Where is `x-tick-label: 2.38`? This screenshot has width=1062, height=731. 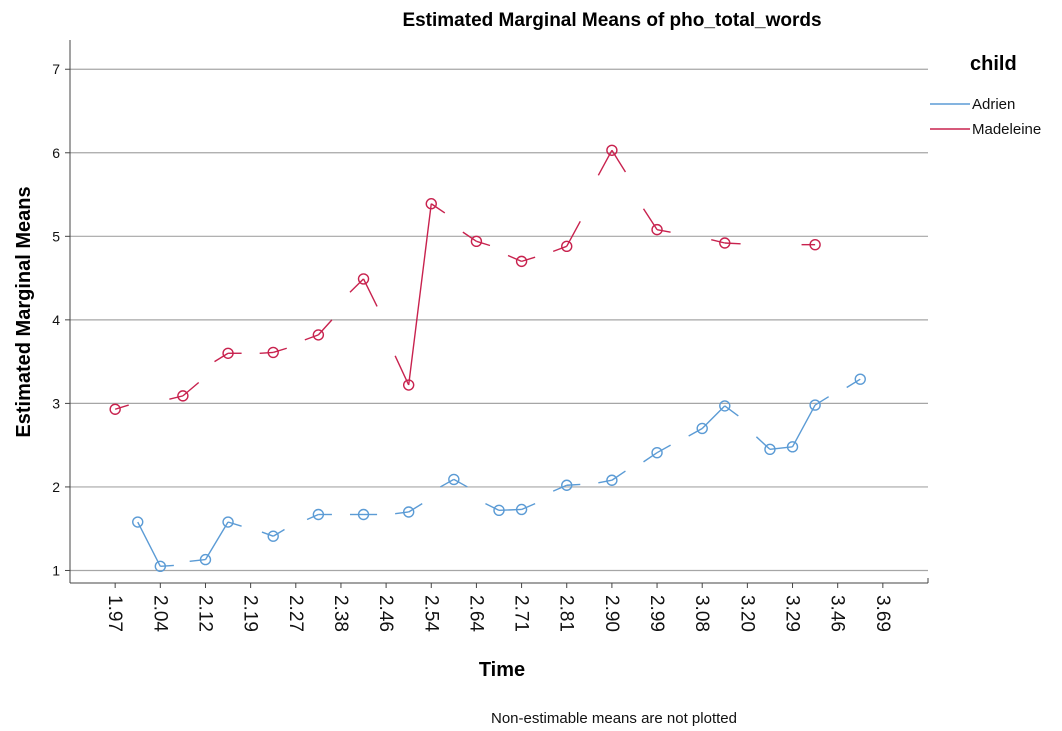
x-tick-label: 2.38 is located at coordinates (340, 613).